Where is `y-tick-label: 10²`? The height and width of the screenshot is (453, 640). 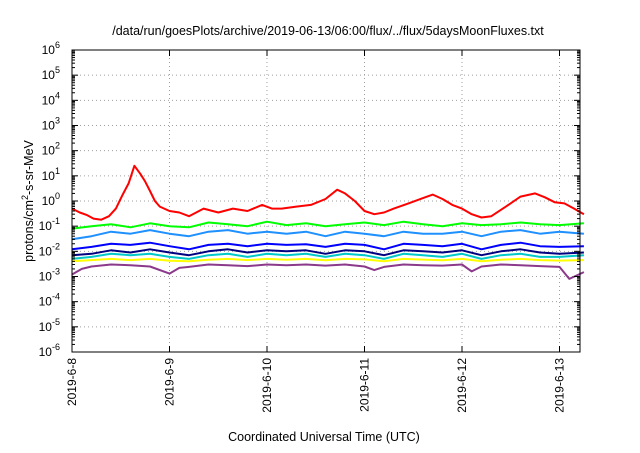 y-tick-label: 10² is located at coordinates (51, 149).